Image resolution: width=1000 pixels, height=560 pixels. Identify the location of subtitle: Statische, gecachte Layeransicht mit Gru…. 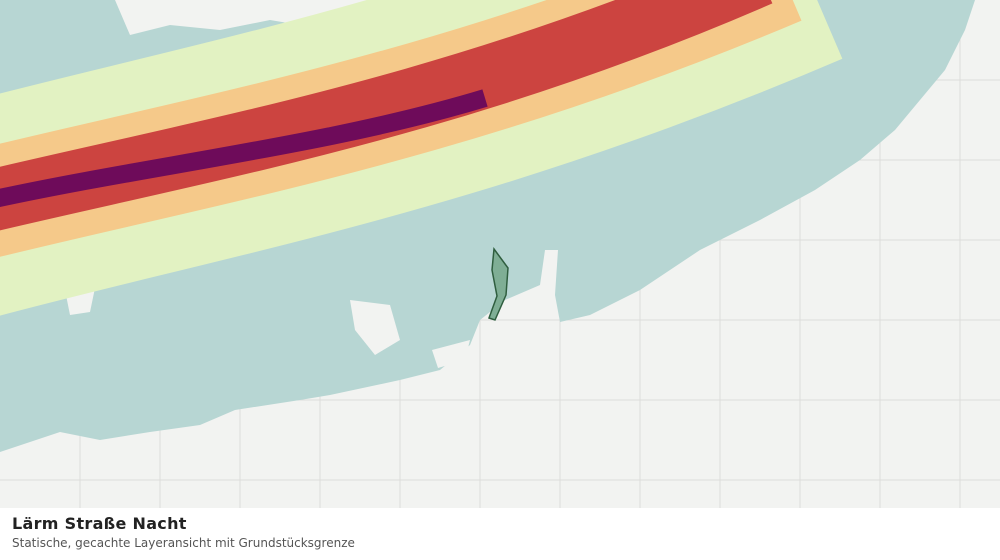
(183, 543).